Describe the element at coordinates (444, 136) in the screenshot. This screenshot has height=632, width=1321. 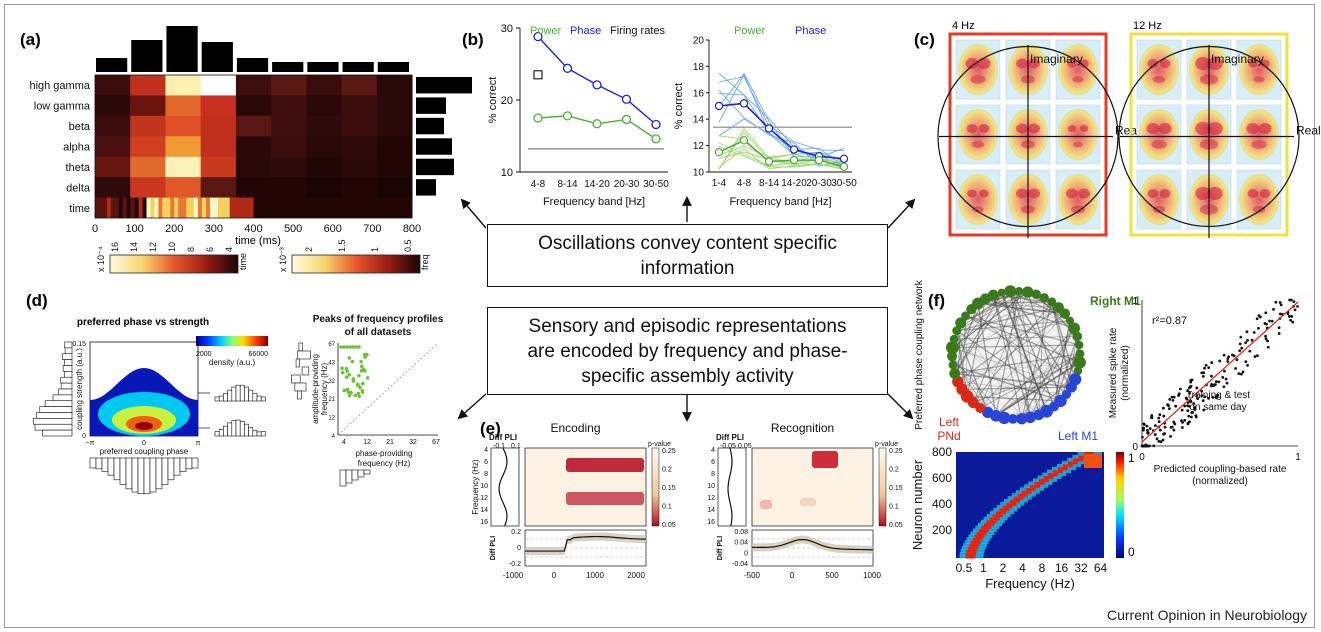
I see `panel-a-right-marginal-bars` at that location.